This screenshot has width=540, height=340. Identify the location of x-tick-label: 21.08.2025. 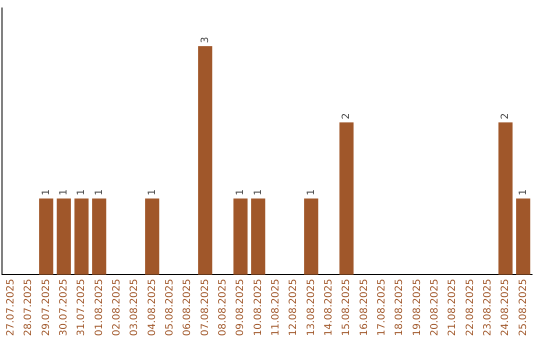
(452, 307).